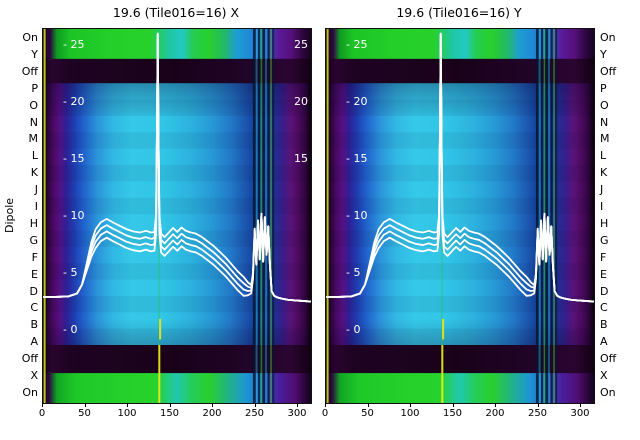  I want to click on row-label-right: X, so click(604, 376).